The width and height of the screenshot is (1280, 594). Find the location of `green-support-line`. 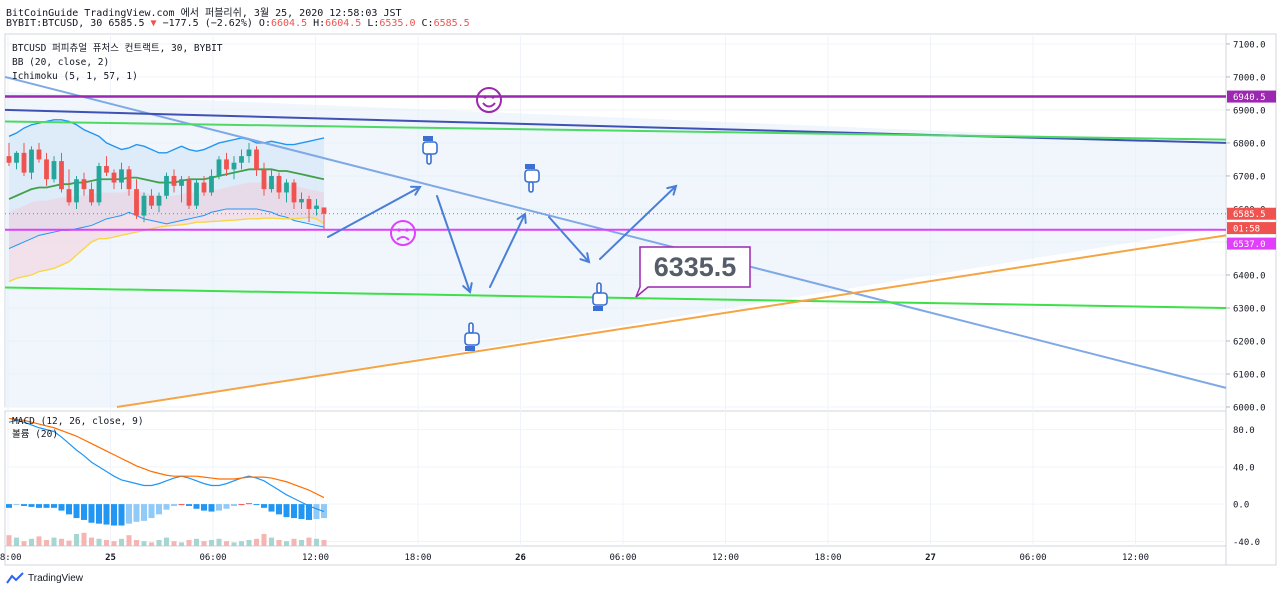

green-support-line is located at coordinates (615, 297).